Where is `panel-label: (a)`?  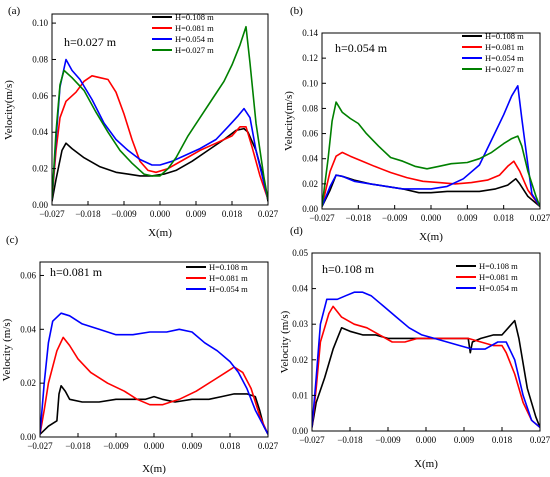
panel-label: (a) is located at coordinates (14, 11).